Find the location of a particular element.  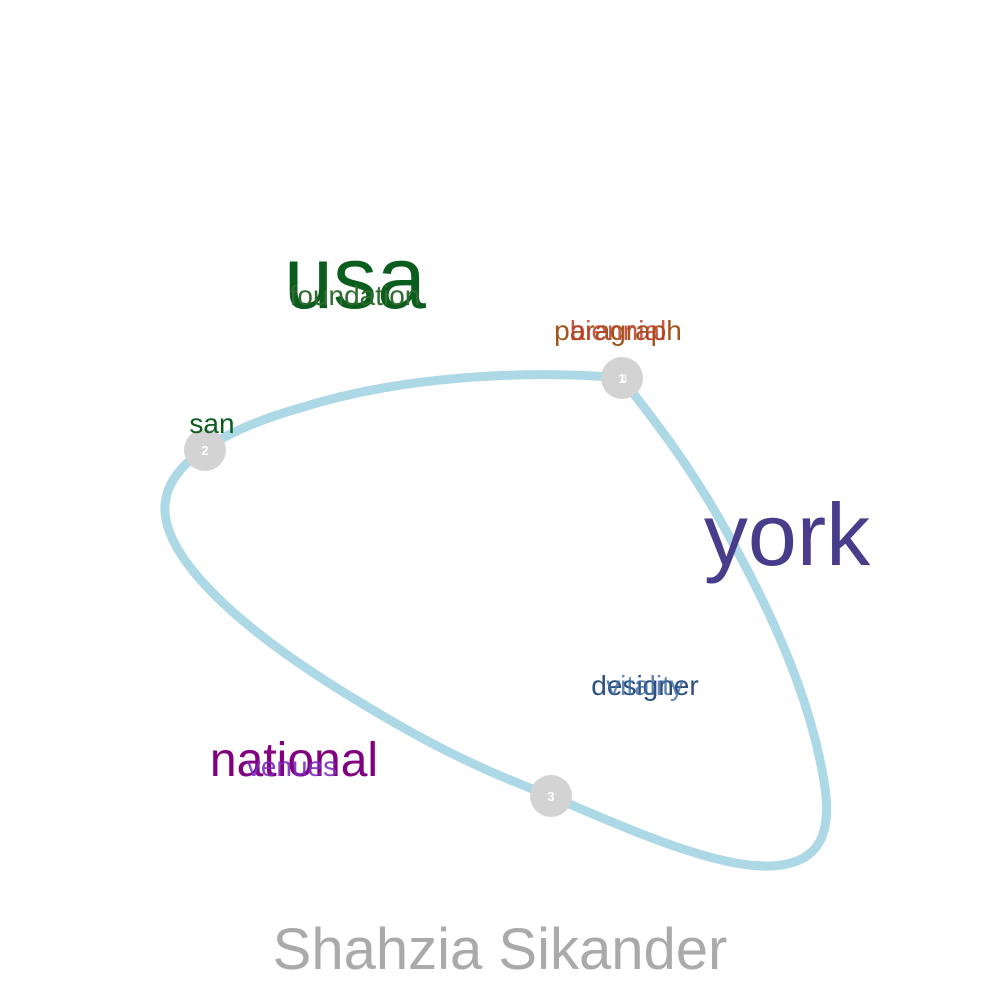

word-usa: usa is located at coordinates (355, 277).